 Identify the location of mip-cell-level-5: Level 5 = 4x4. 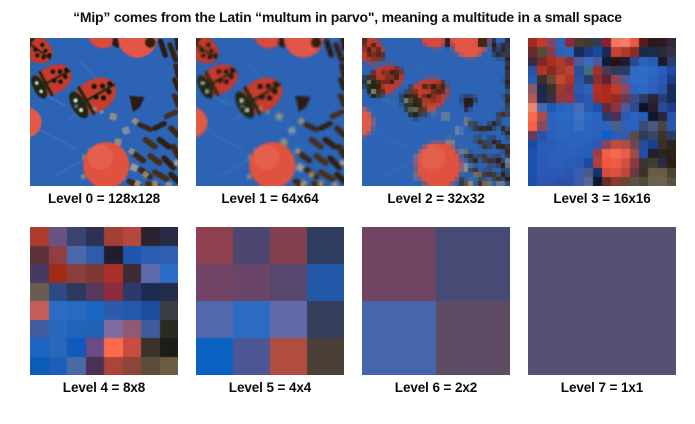
(270, 311).